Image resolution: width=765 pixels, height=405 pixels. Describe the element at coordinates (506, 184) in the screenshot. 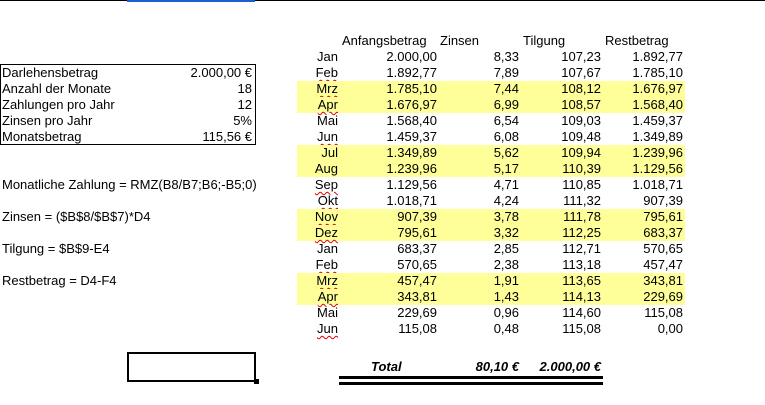

I see `zinsen-cell: 4,71` at that location.